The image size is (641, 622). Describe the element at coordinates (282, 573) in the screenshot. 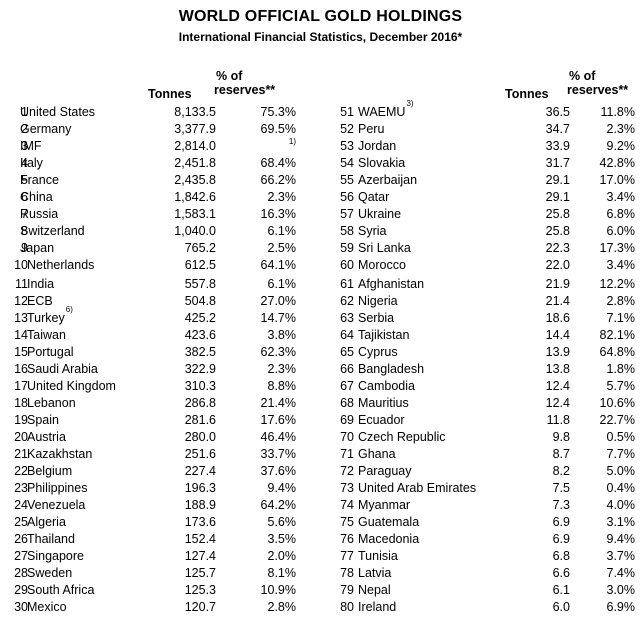

I see `pct-reserves-cell: 8.1%` at that location.